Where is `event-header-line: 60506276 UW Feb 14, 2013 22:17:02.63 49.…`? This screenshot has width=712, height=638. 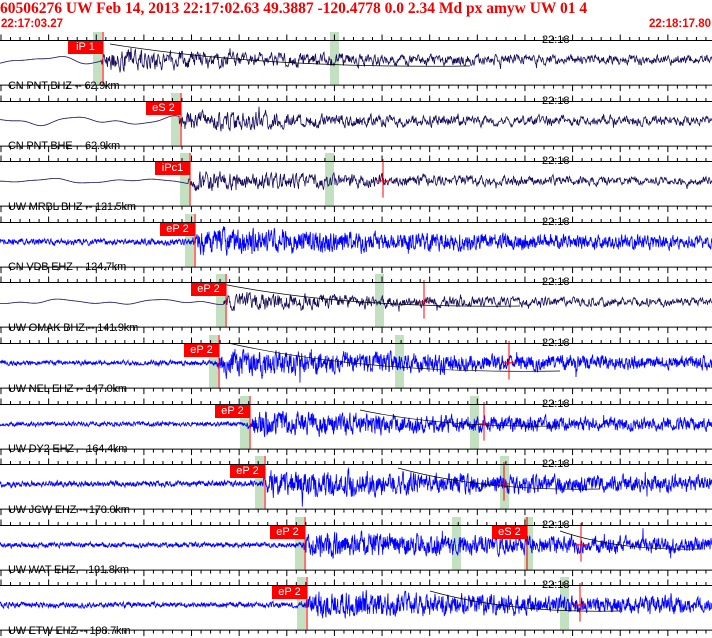 event-header-line: 60506276 UW Feb 14, 2013 22:17:02.63 49.… is located at coordinates (356, 9).